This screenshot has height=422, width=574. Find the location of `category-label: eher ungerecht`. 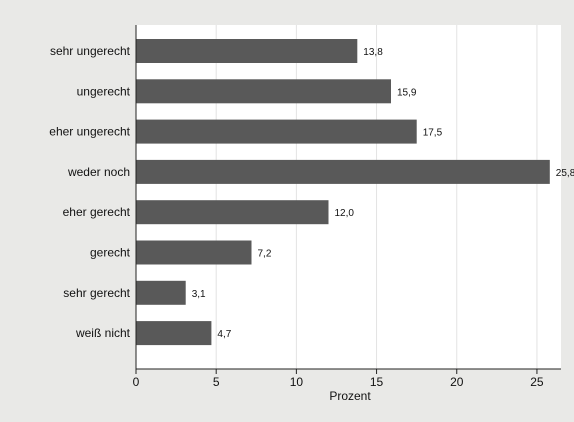

category-label: eher ungerecht is located at coordinates (89, 132).